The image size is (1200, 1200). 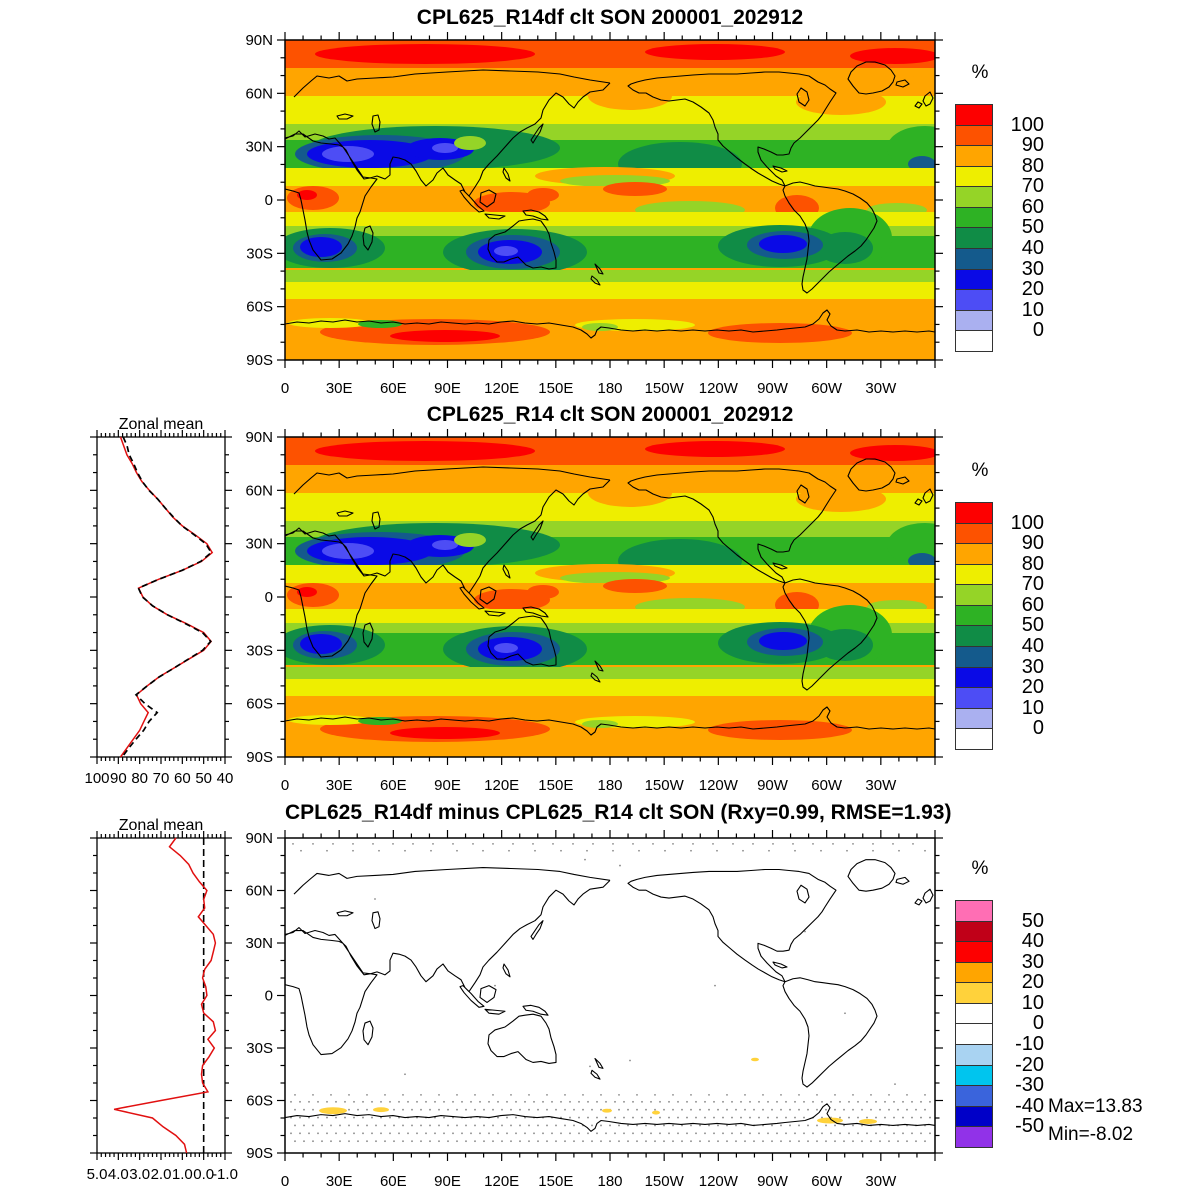 What do you see at coordinates (555, 785) in the screenshot?
I see `lon-tick-label: 150E` at bounding box center [555, 785].